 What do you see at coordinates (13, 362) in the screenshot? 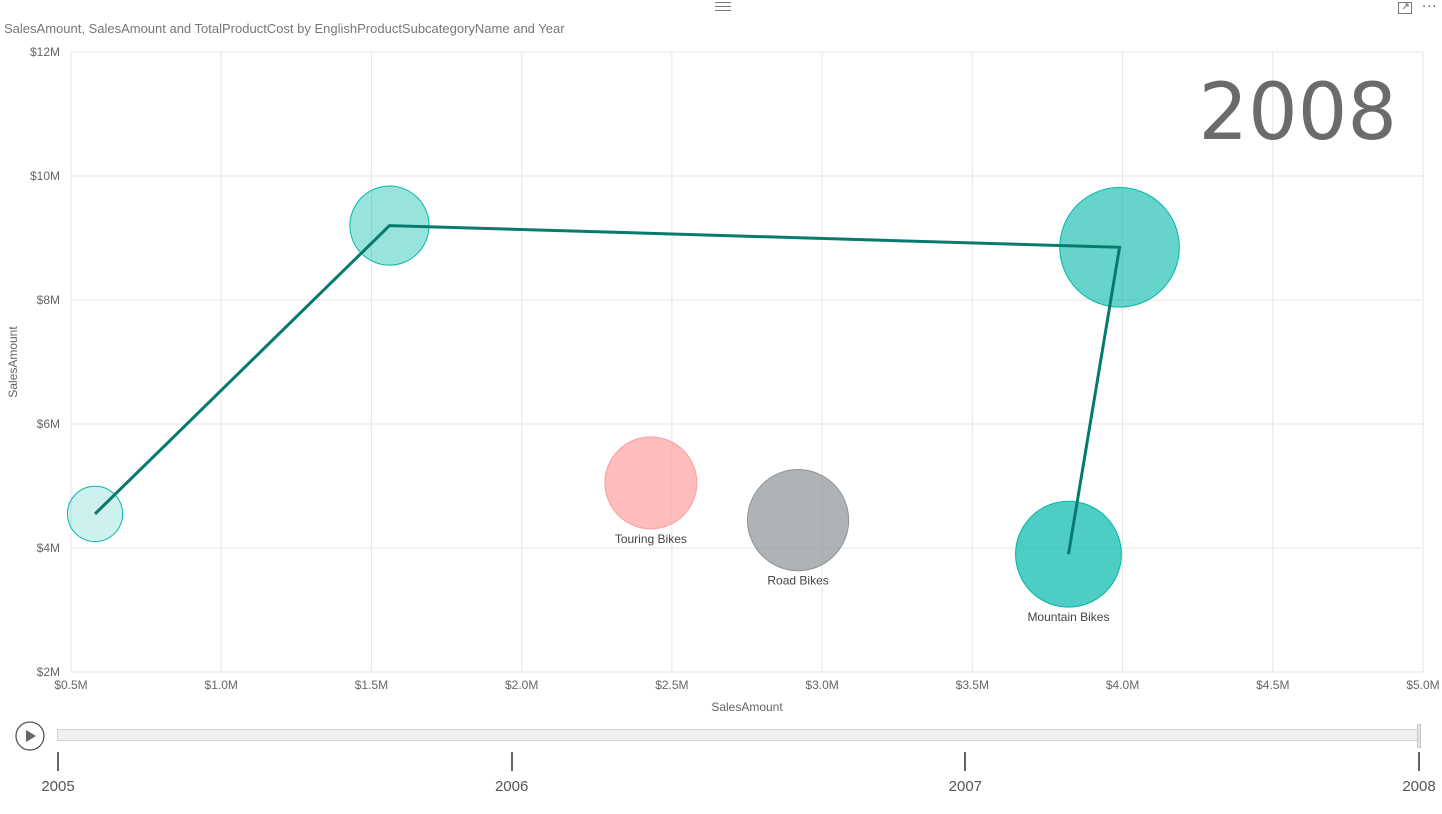
I see `y-axis-title: SalesAmount` at bounding box center [13, 362].